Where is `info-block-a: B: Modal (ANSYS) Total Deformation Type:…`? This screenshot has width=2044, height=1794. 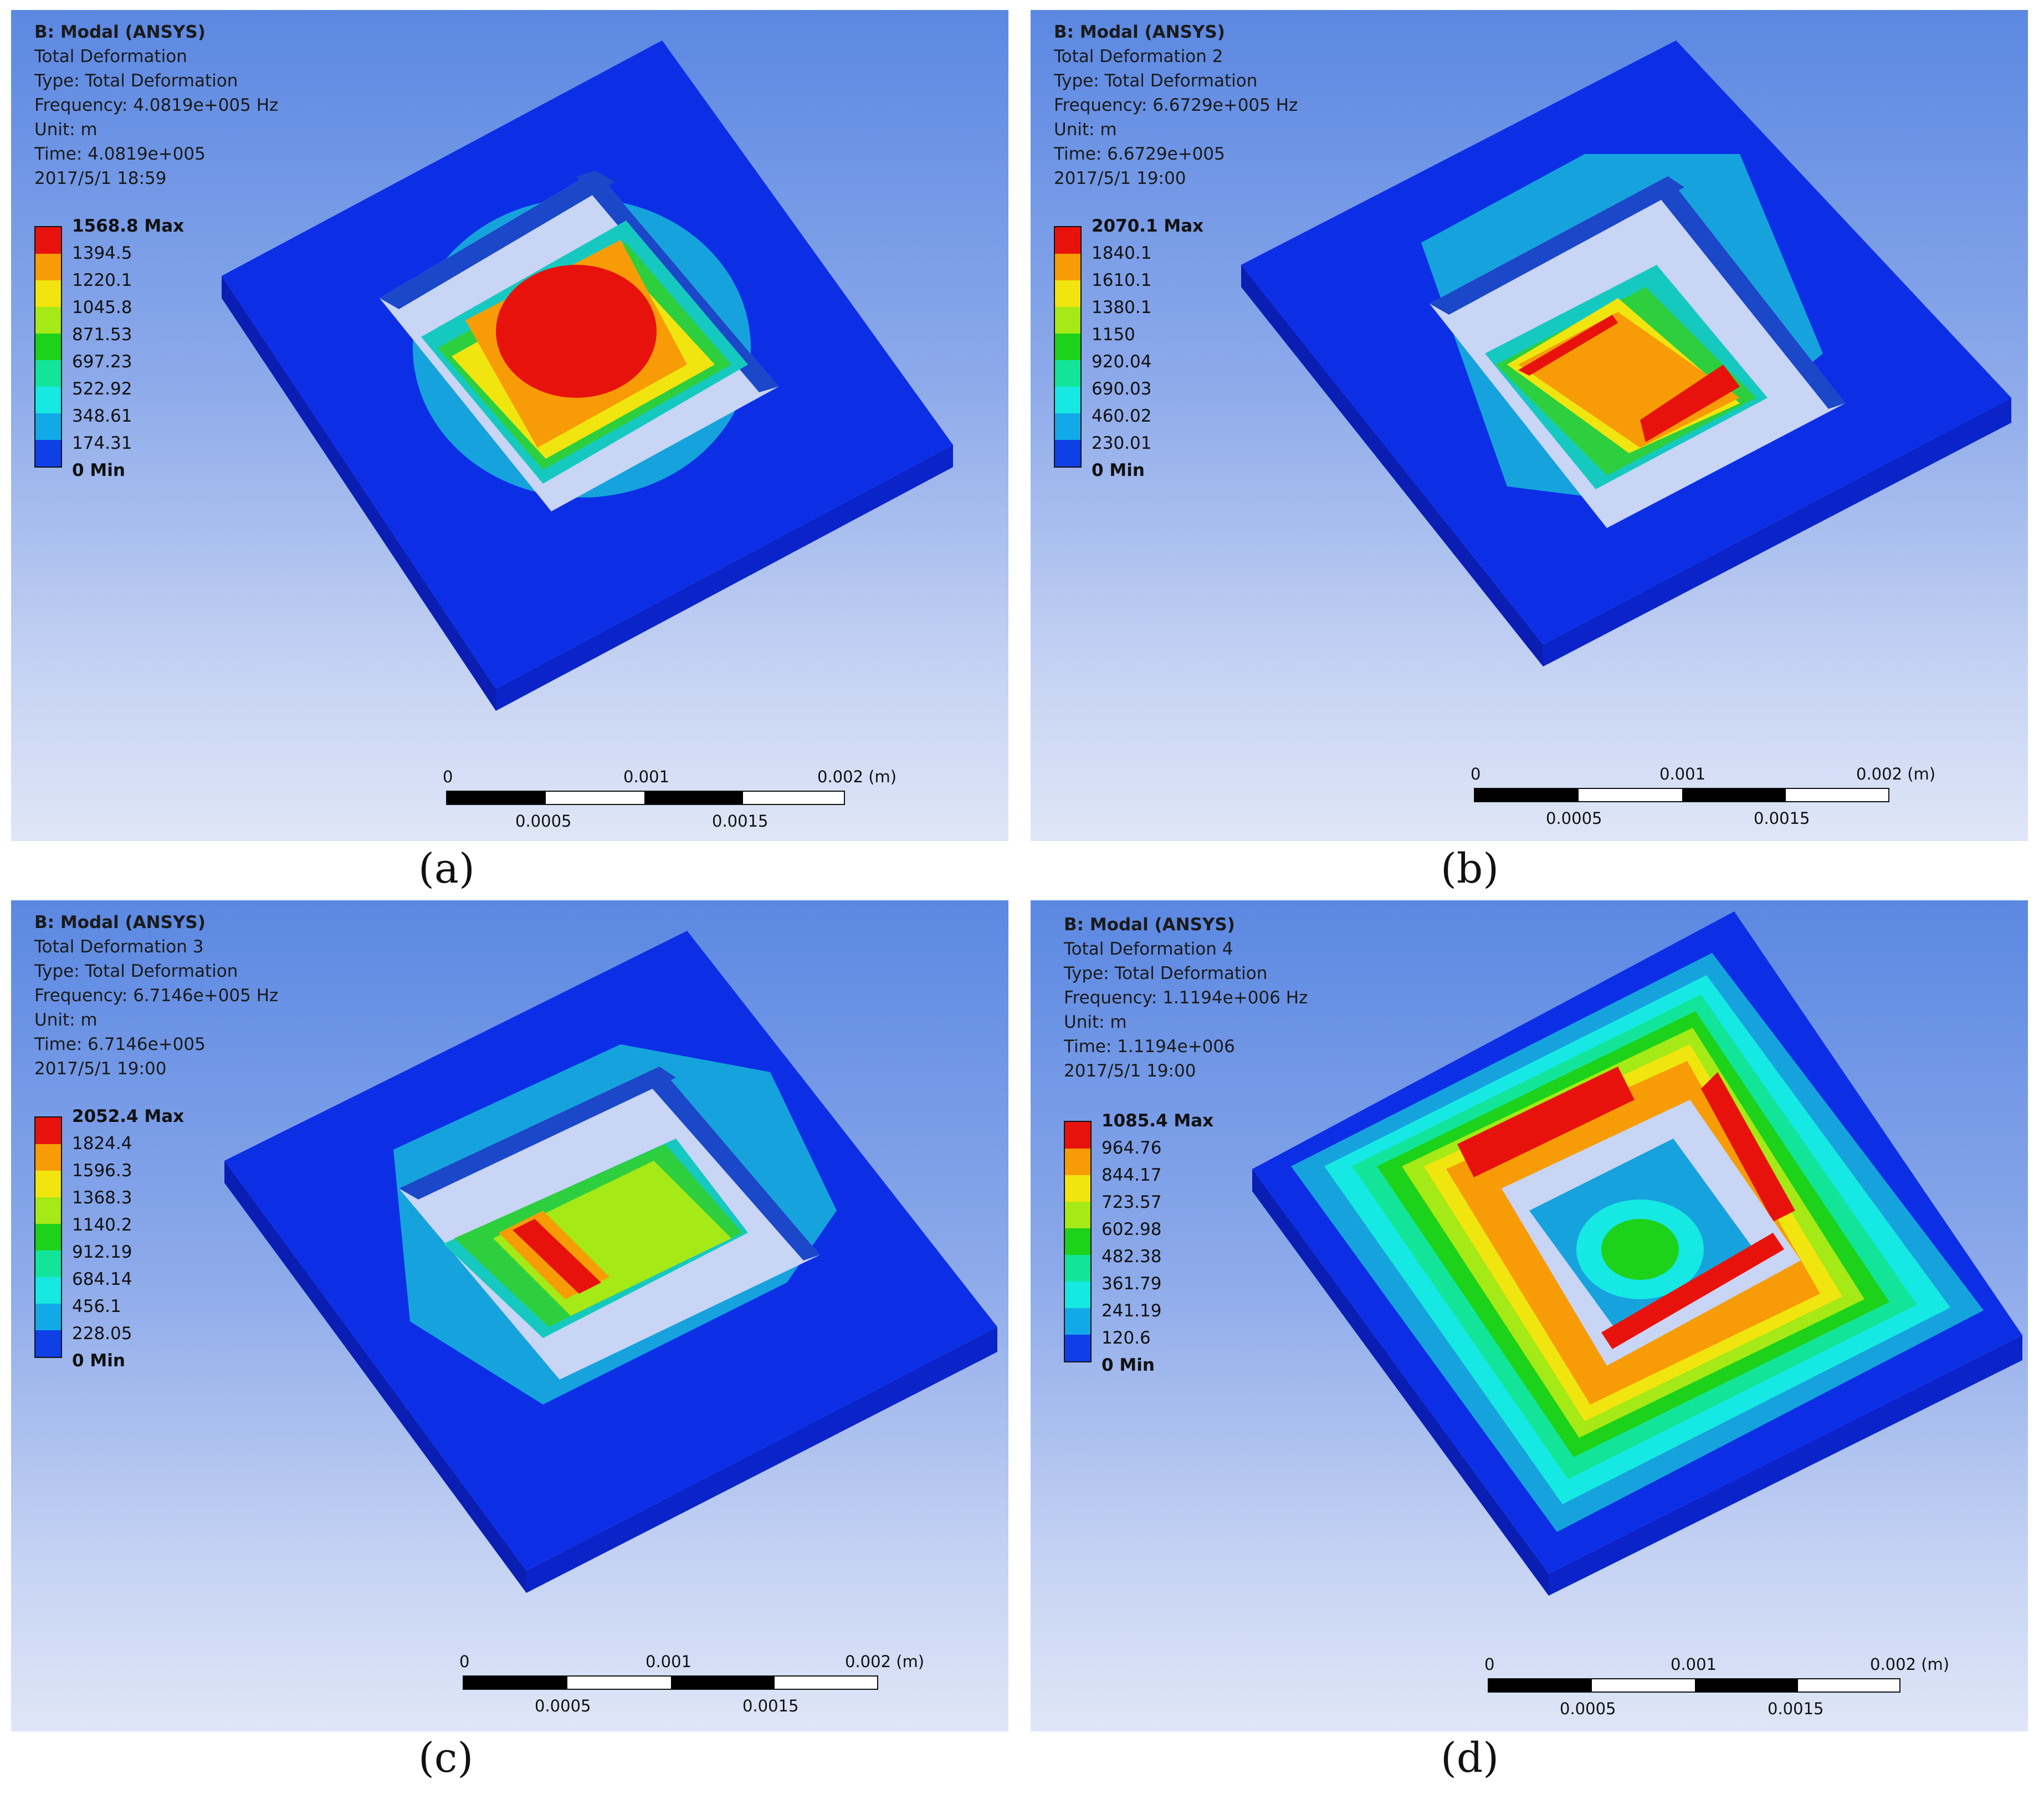
info-block-a: B: Modal (ANSYS) Total Deformation Type:… is located at coordinates (156, 105).